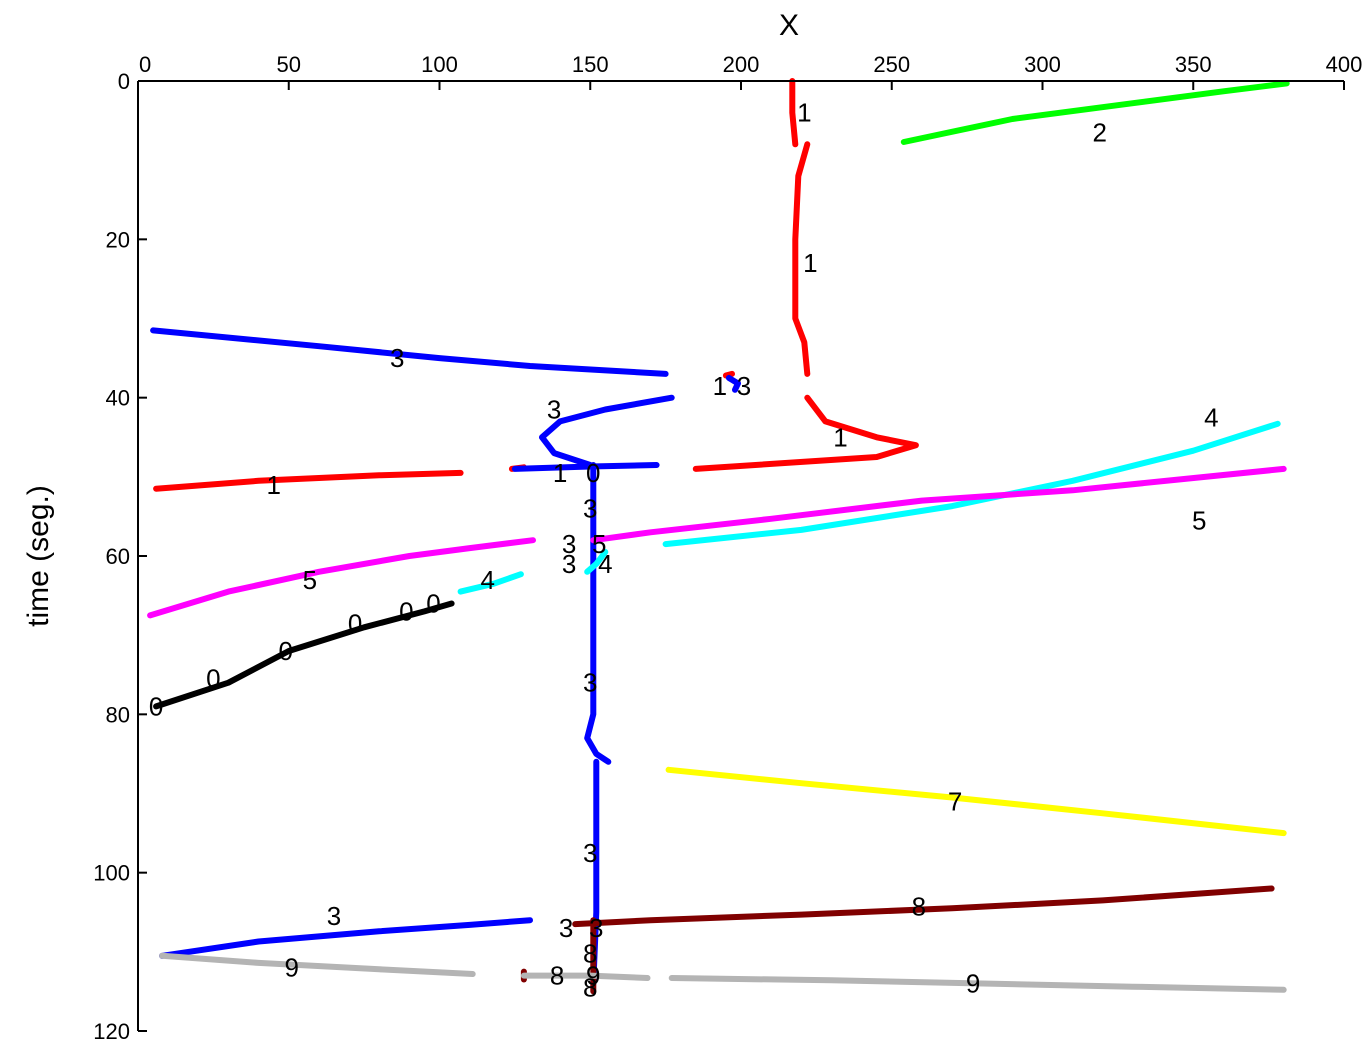 The height and width of the screenshot is (1045, 1369). Describe the element at coordinates (124, 81) in the screenshot. I see `y-tick-label: 0` at that location.